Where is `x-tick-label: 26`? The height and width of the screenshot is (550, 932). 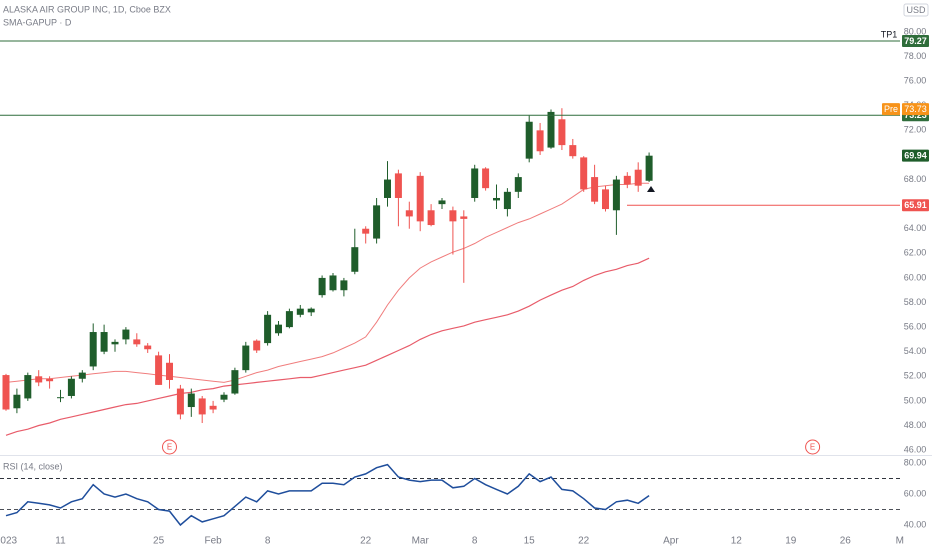 x-tick-label: 26 is located at coordinates (846, 541).